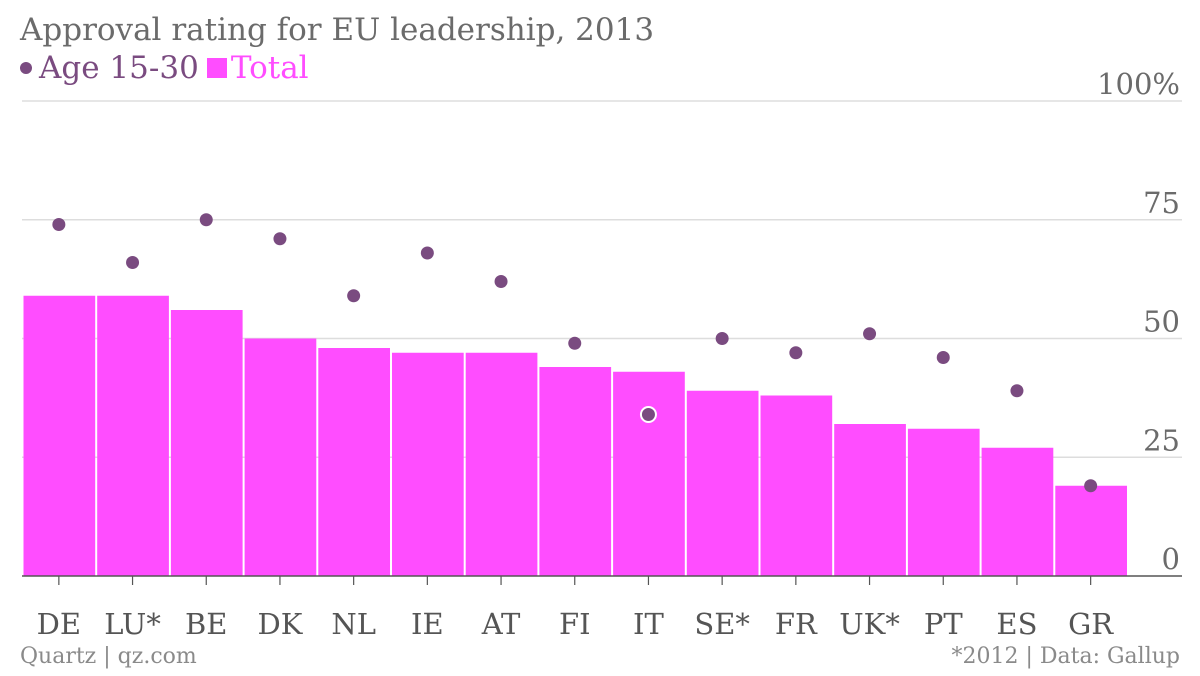  Describe the element at coordinates (280, 624) in the screenshot. I see `x-tick-label: DK` at that location.